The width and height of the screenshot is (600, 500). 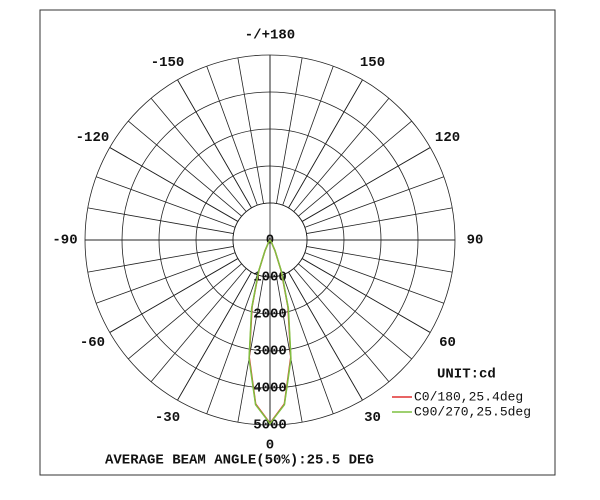 I want to click on radial-tick-label: 1000, so click(x=270, y=278).